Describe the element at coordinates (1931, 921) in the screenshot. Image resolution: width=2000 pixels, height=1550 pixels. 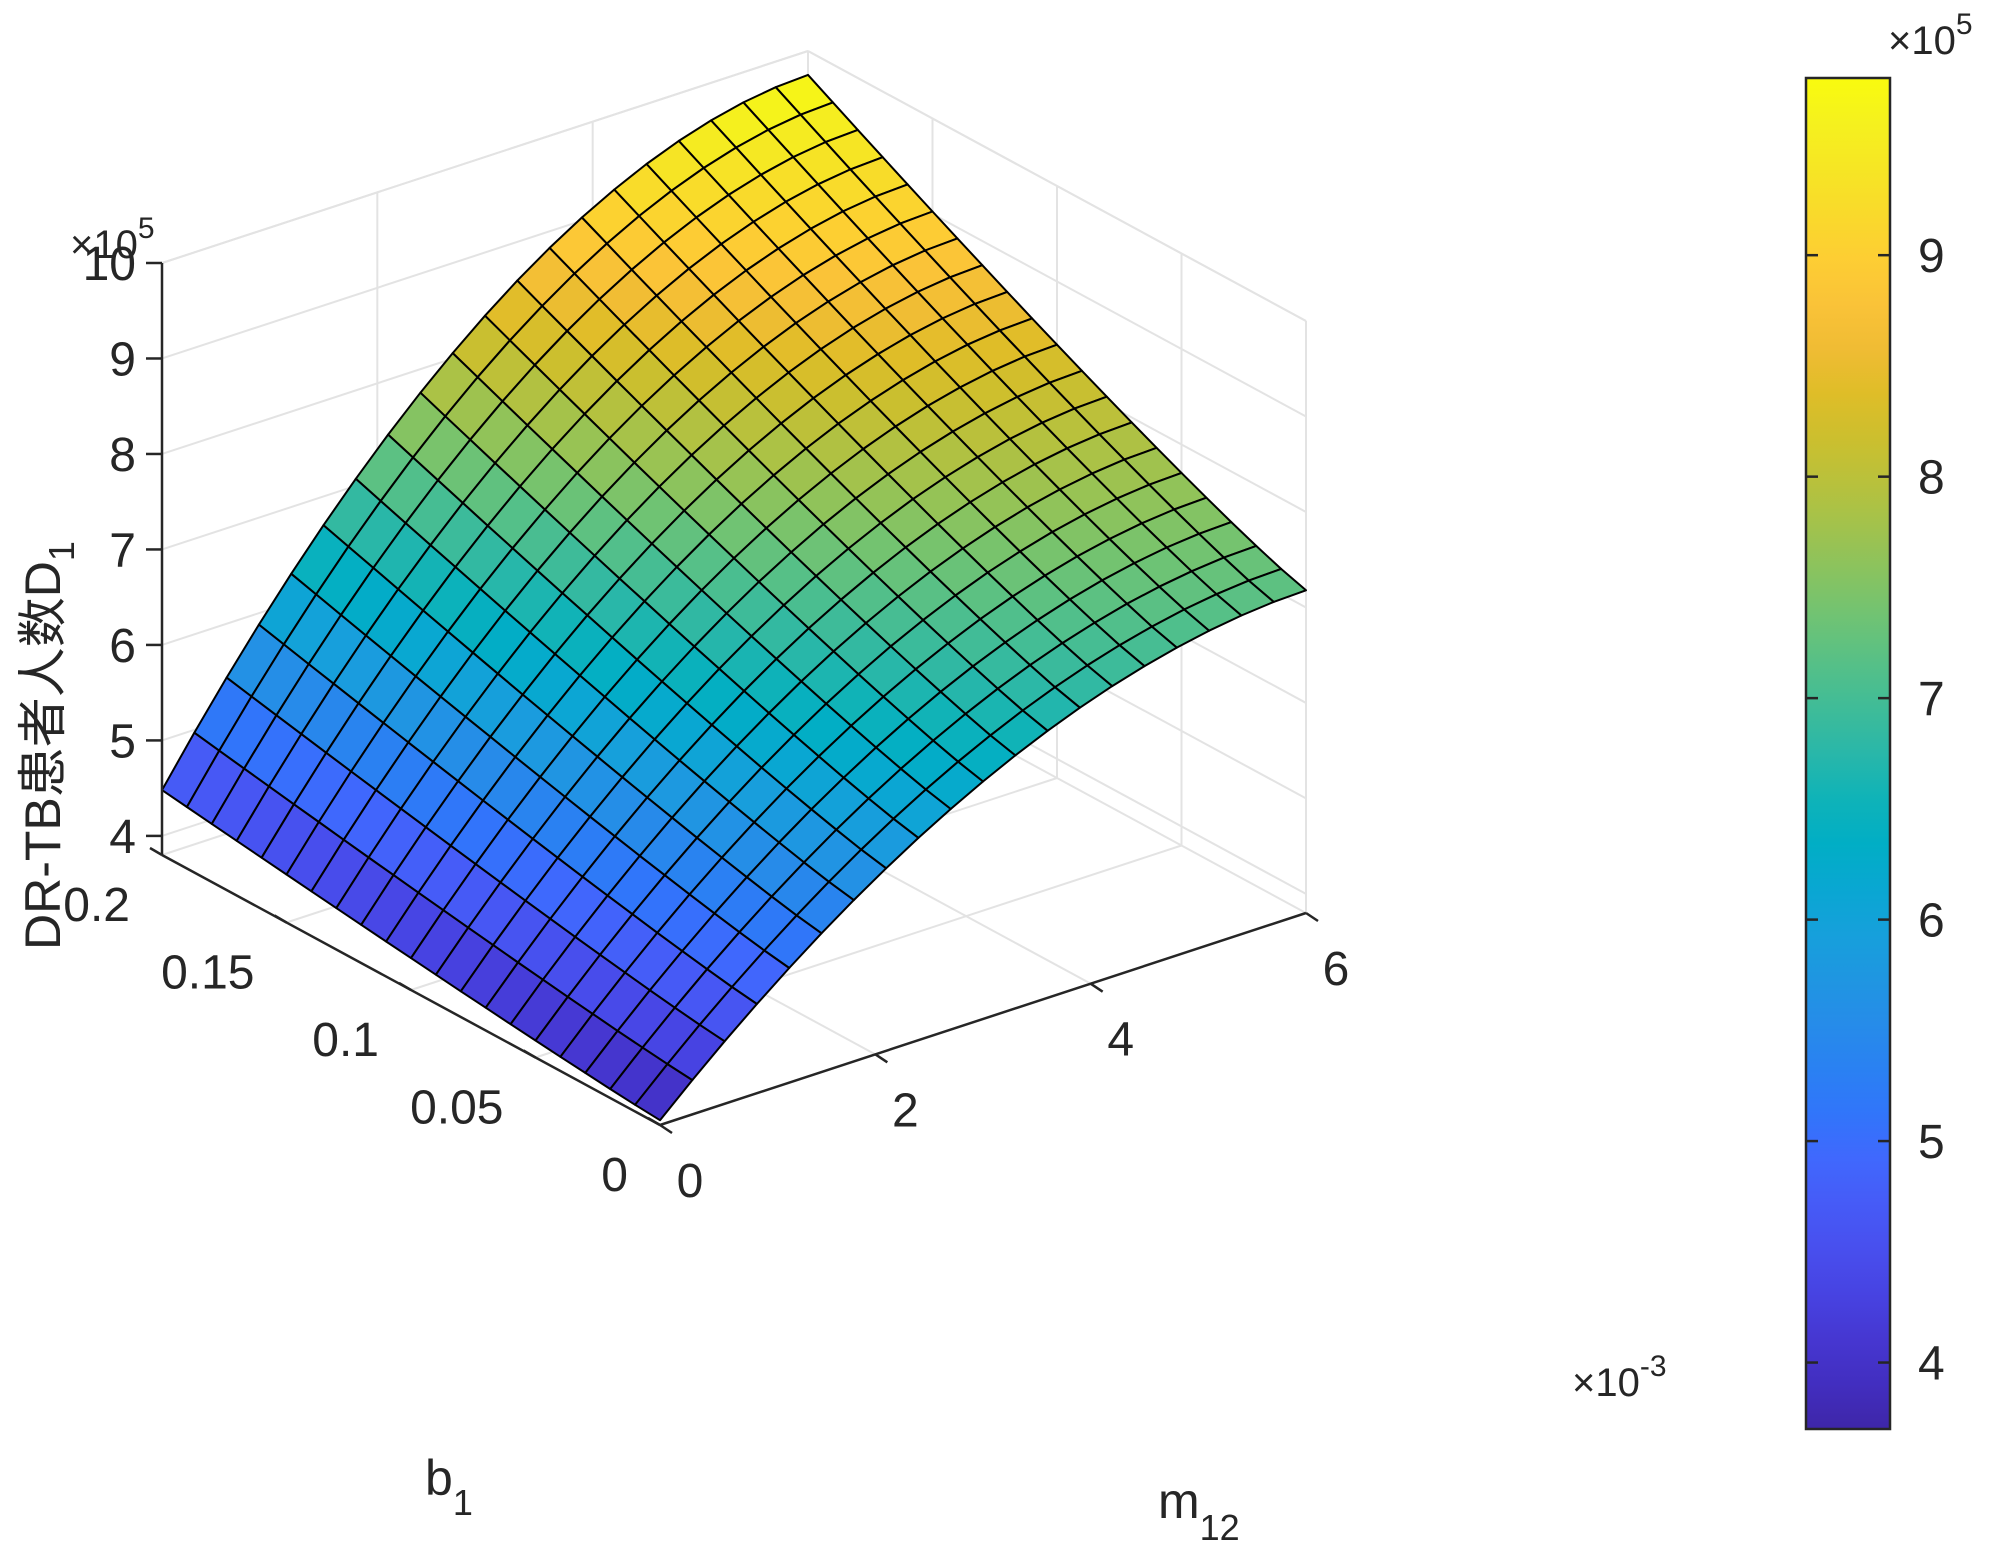
I see `colorbar-tick-label: 6` at that location.